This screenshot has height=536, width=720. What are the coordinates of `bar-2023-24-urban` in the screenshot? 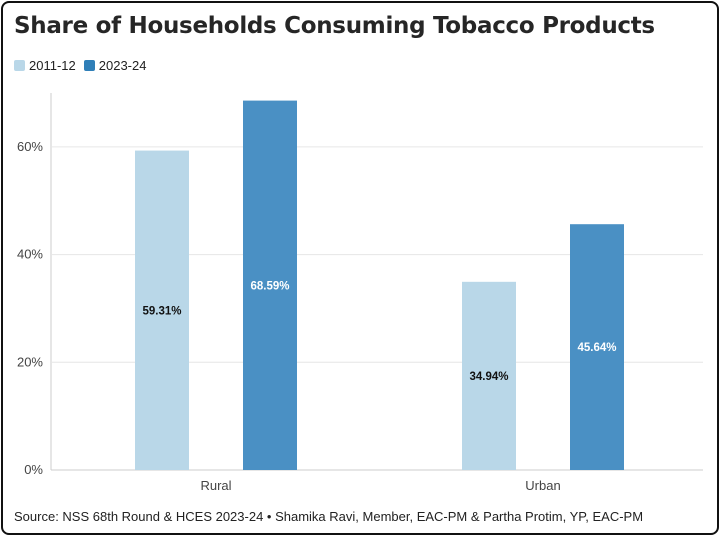 It's located at (597, 347).